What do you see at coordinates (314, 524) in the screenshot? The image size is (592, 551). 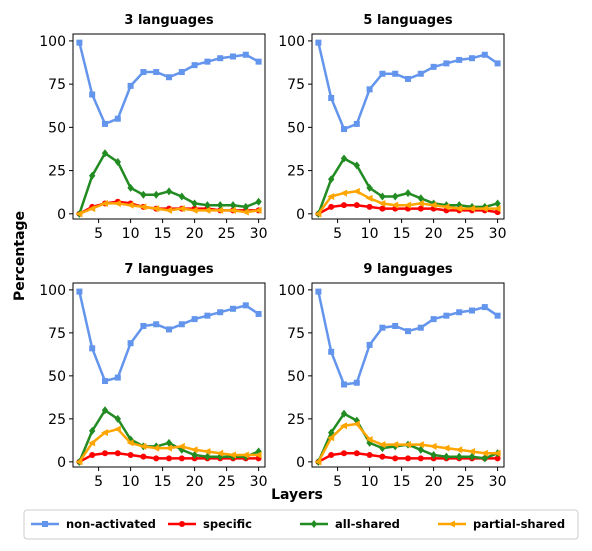 I see `legend-marker-all-shared` at bounding box center [314, 524].